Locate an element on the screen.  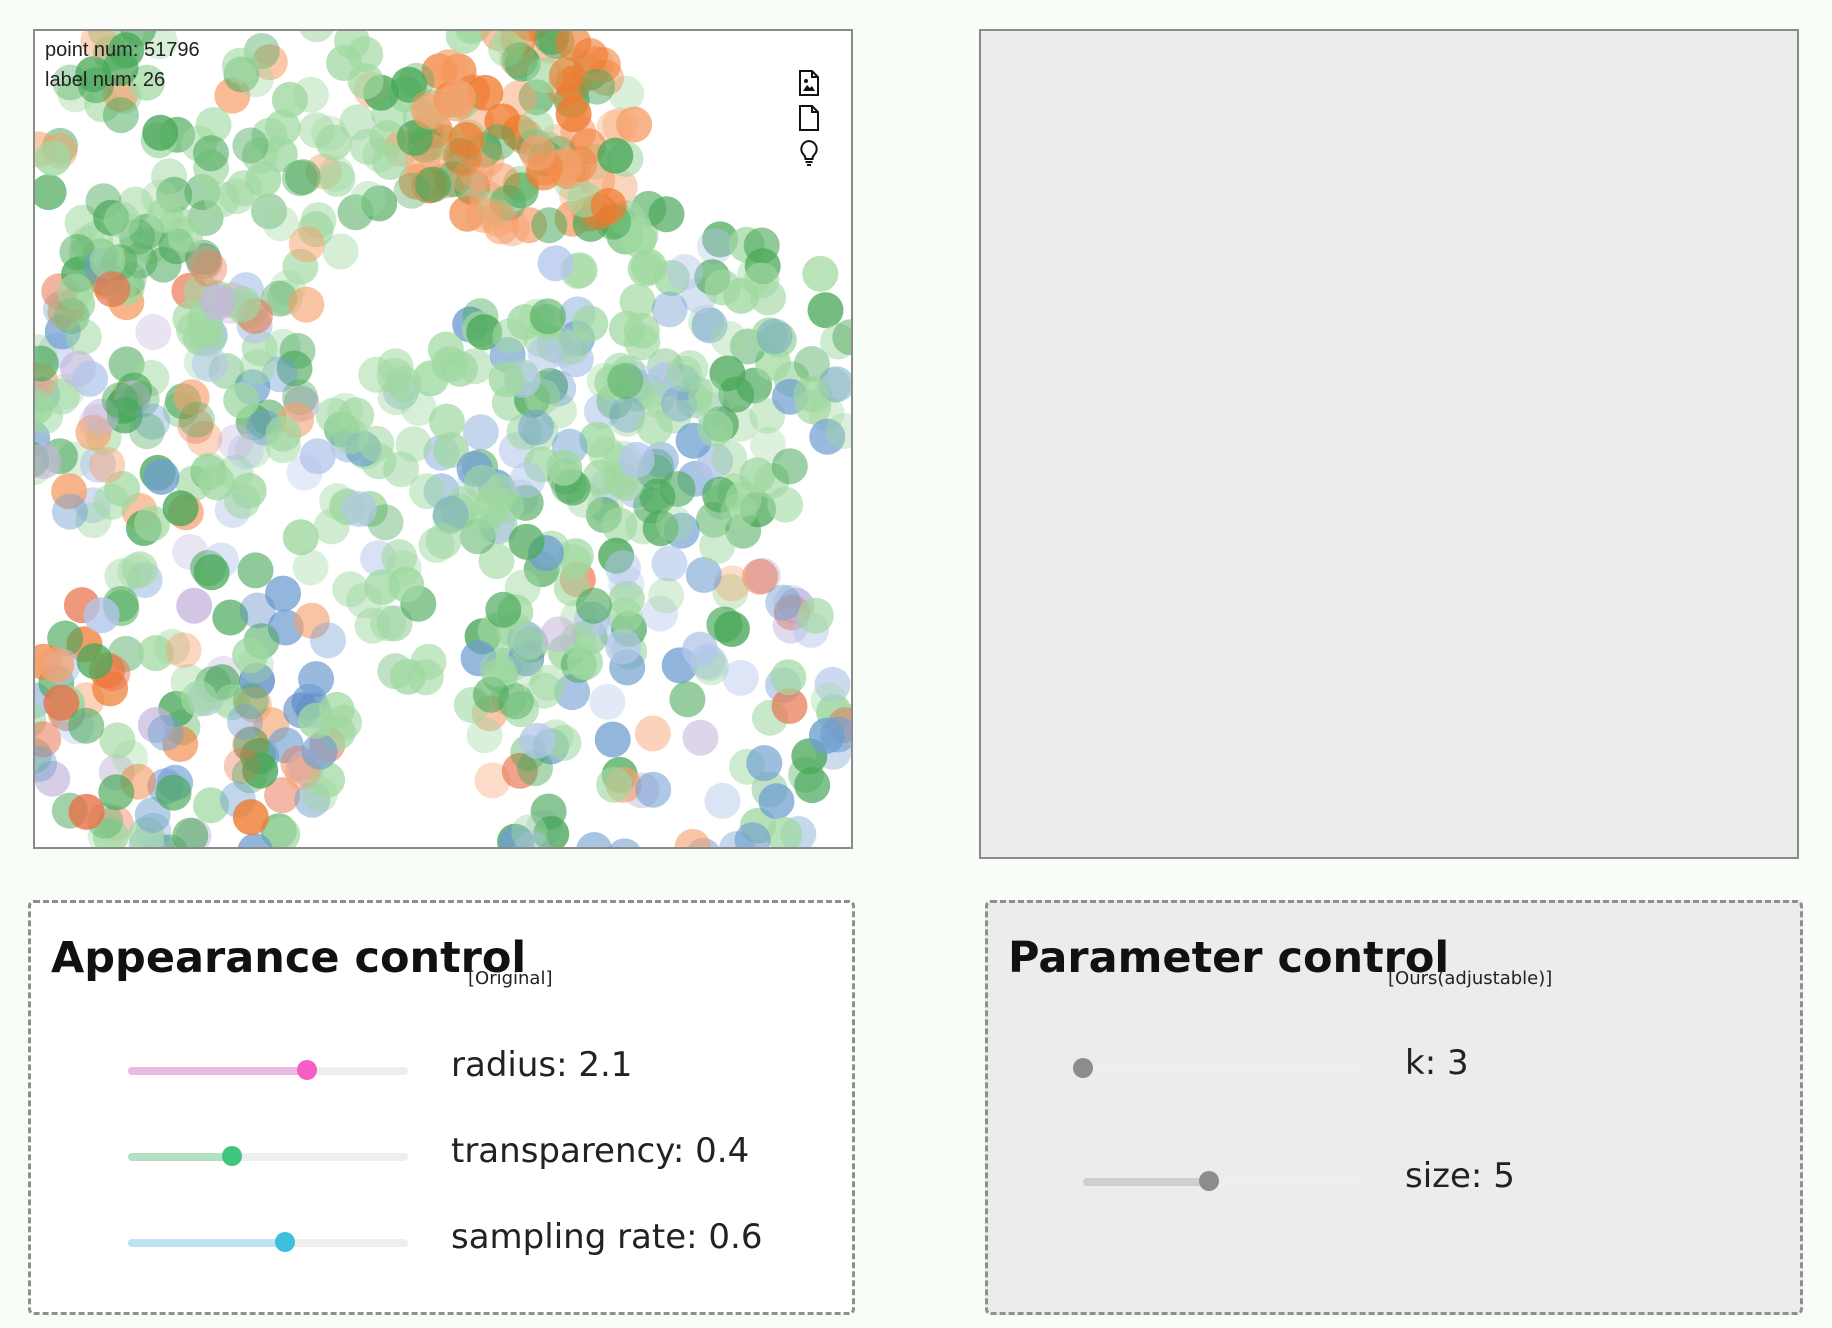
sampling-rate-slider is located at coordinates (268, 1243).